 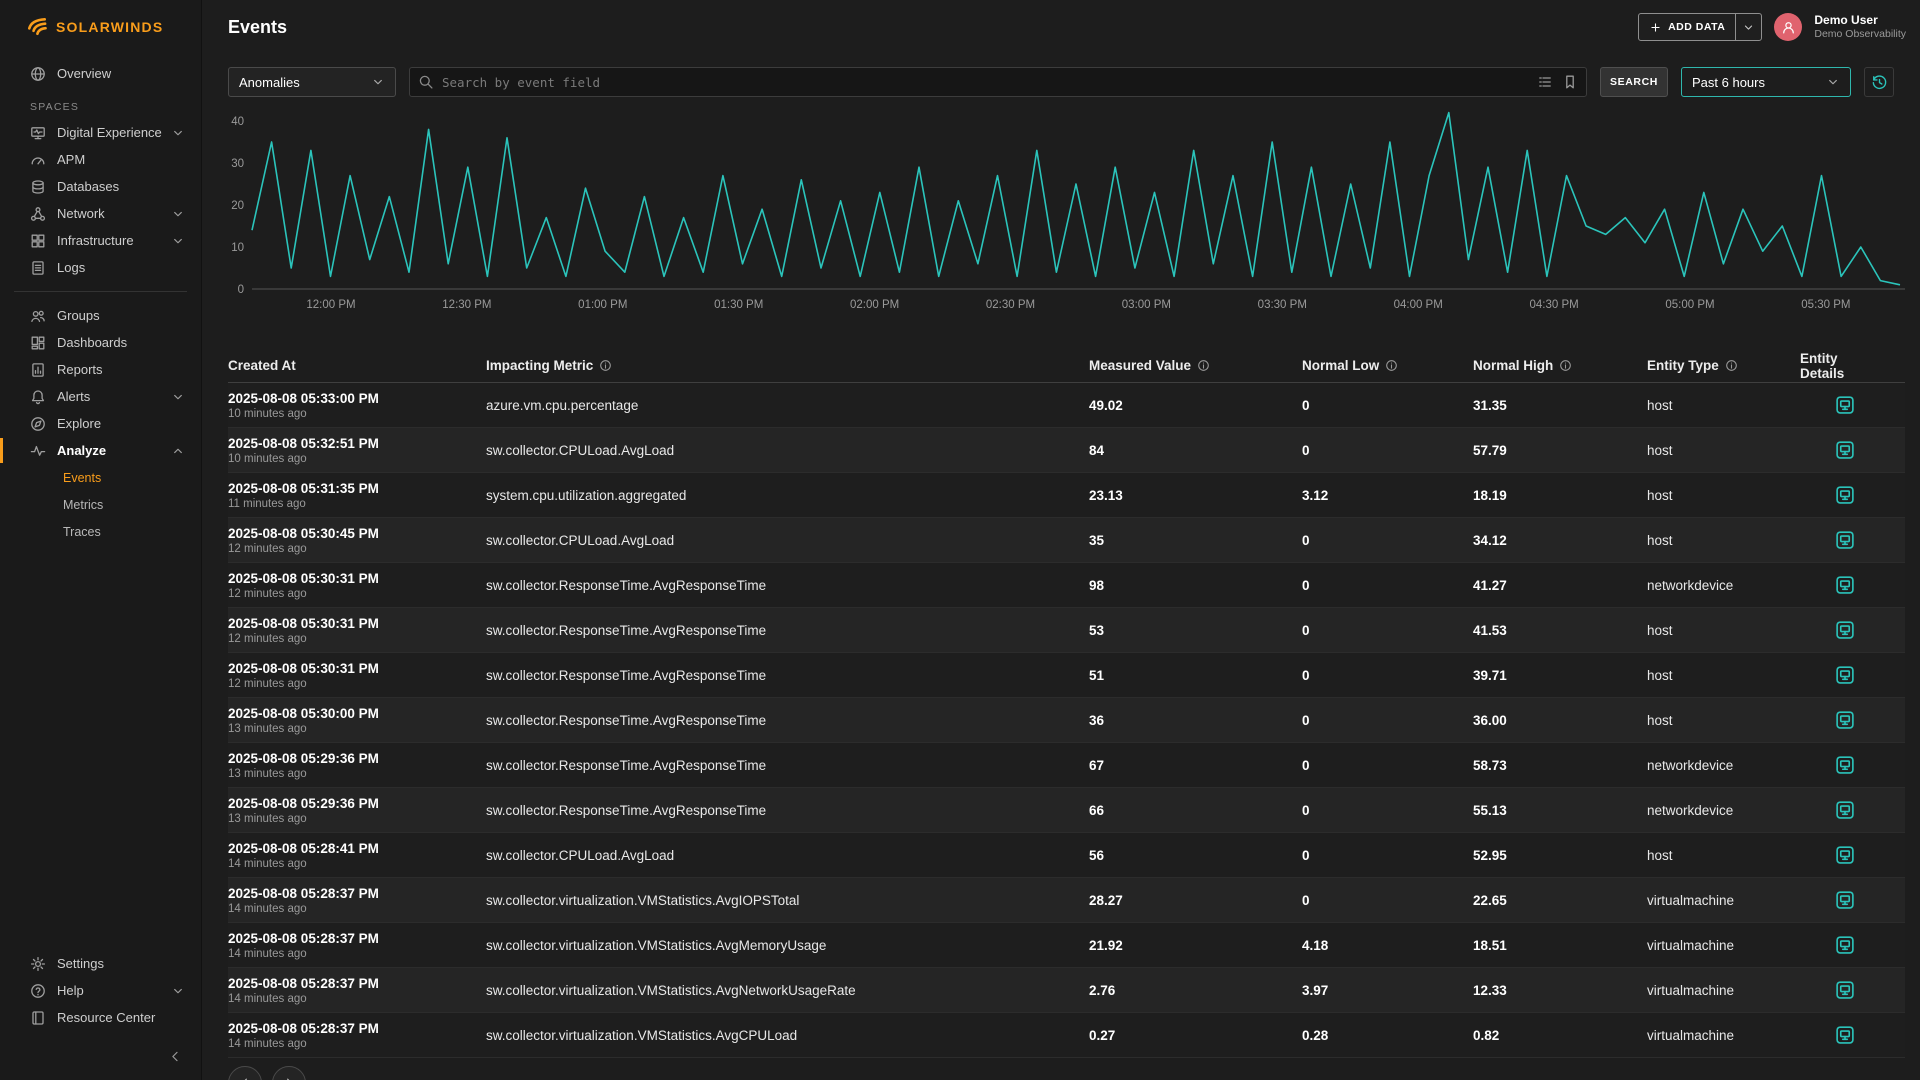 What do you see at coordinates (1879, 82) in the screenshot?
I see `time-history-button` at bounding box center [1879, 82].